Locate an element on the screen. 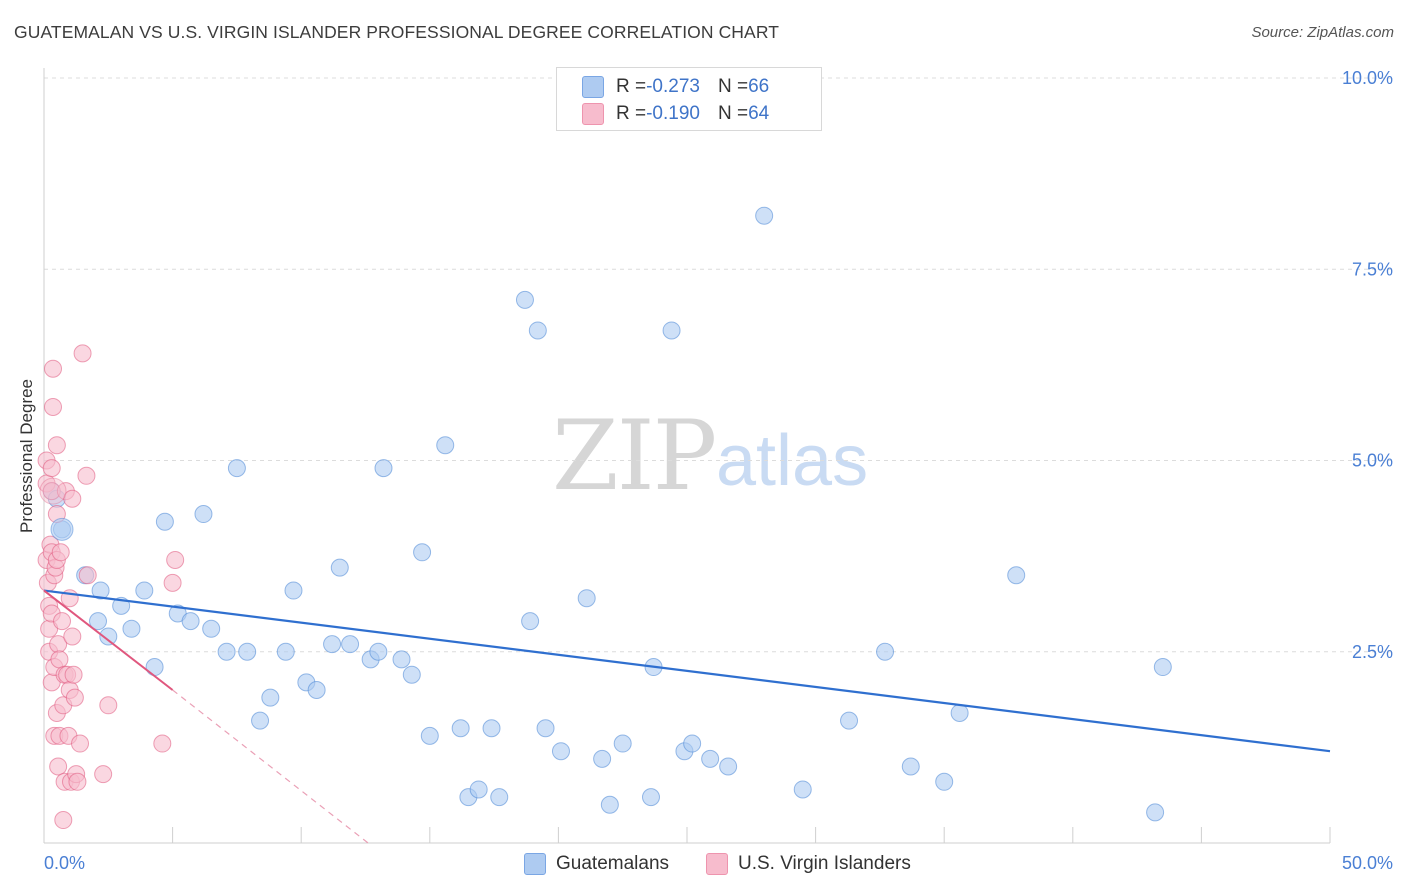 The image size is (1406, 892). y-tick-label: 2.5% is located at coordinates (1372, 652).